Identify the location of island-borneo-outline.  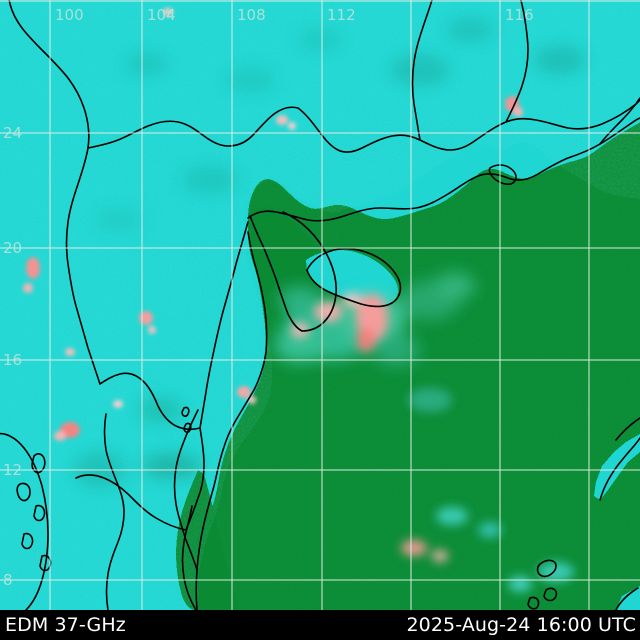
(627, 598).